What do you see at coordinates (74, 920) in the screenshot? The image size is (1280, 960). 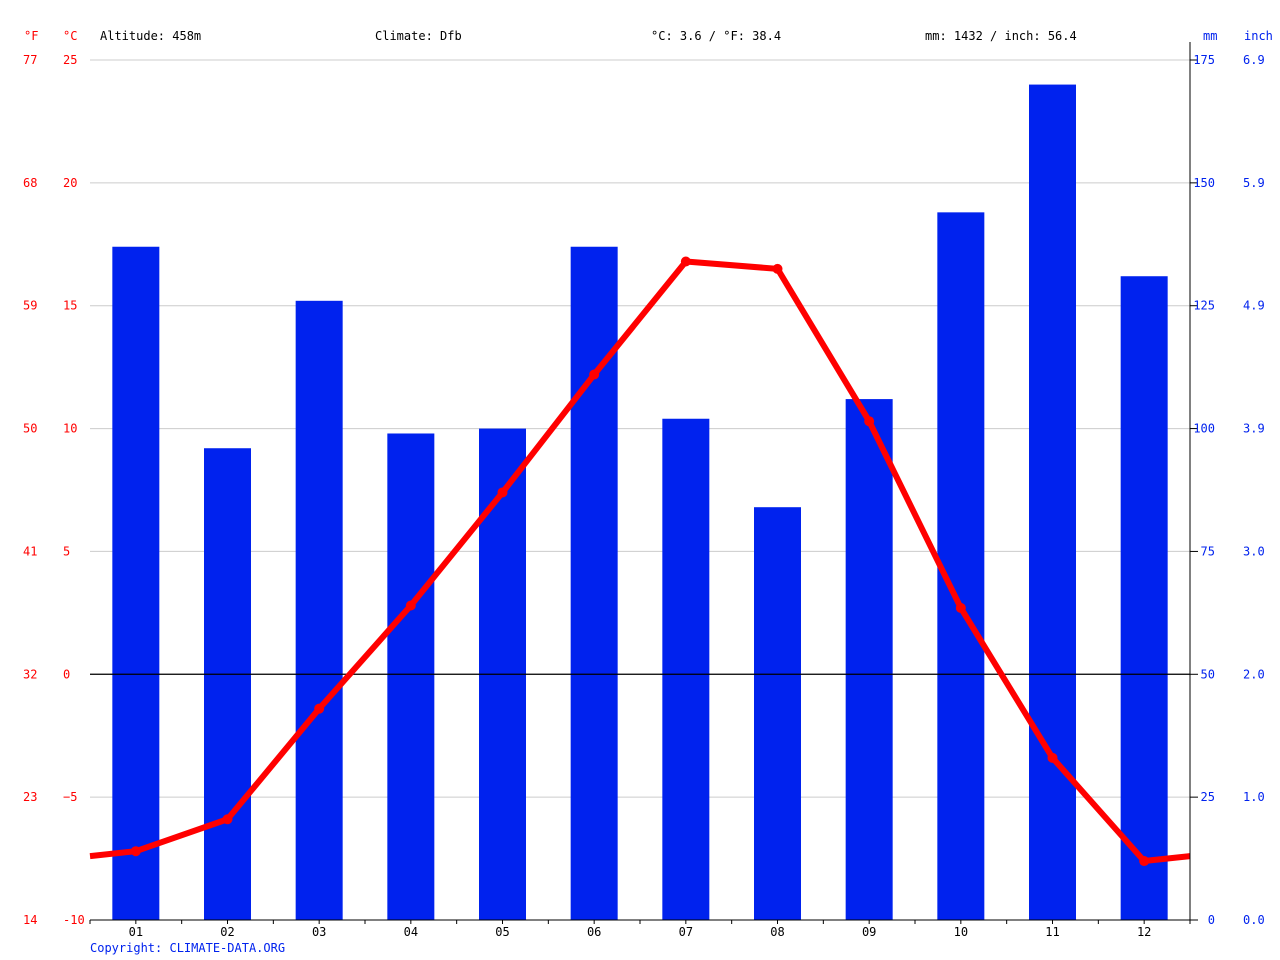 I see `celsius-tick-label: -10` at bounding box center [74, 920].